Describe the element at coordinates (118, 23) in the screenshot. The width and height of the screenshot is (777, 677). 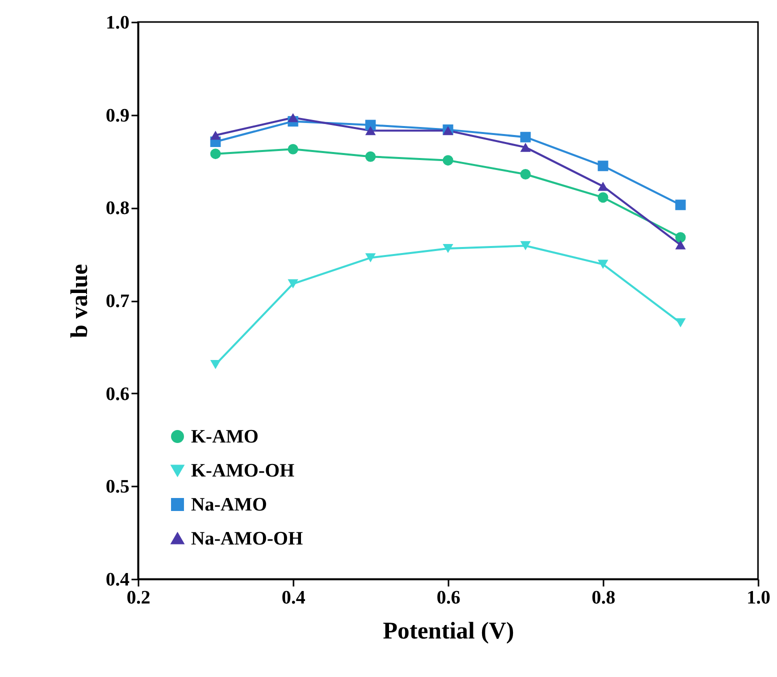
I see `y-tick-label: 1.0` at that location.